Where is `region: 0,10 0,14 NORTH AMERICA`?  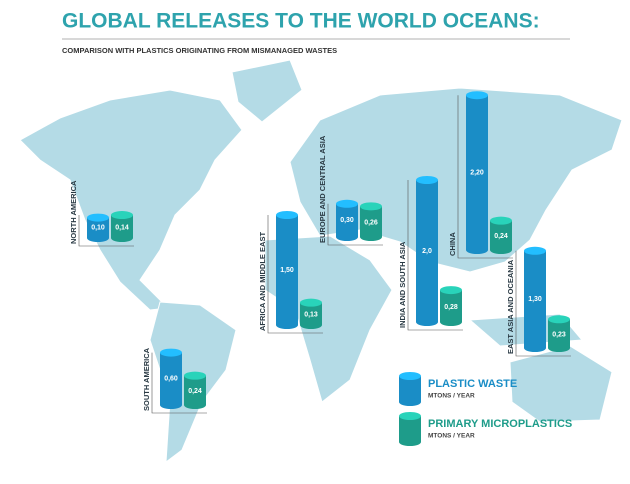 region: 0,10 0,14 NORTH AMERICA is located at coordinates (101, 213).